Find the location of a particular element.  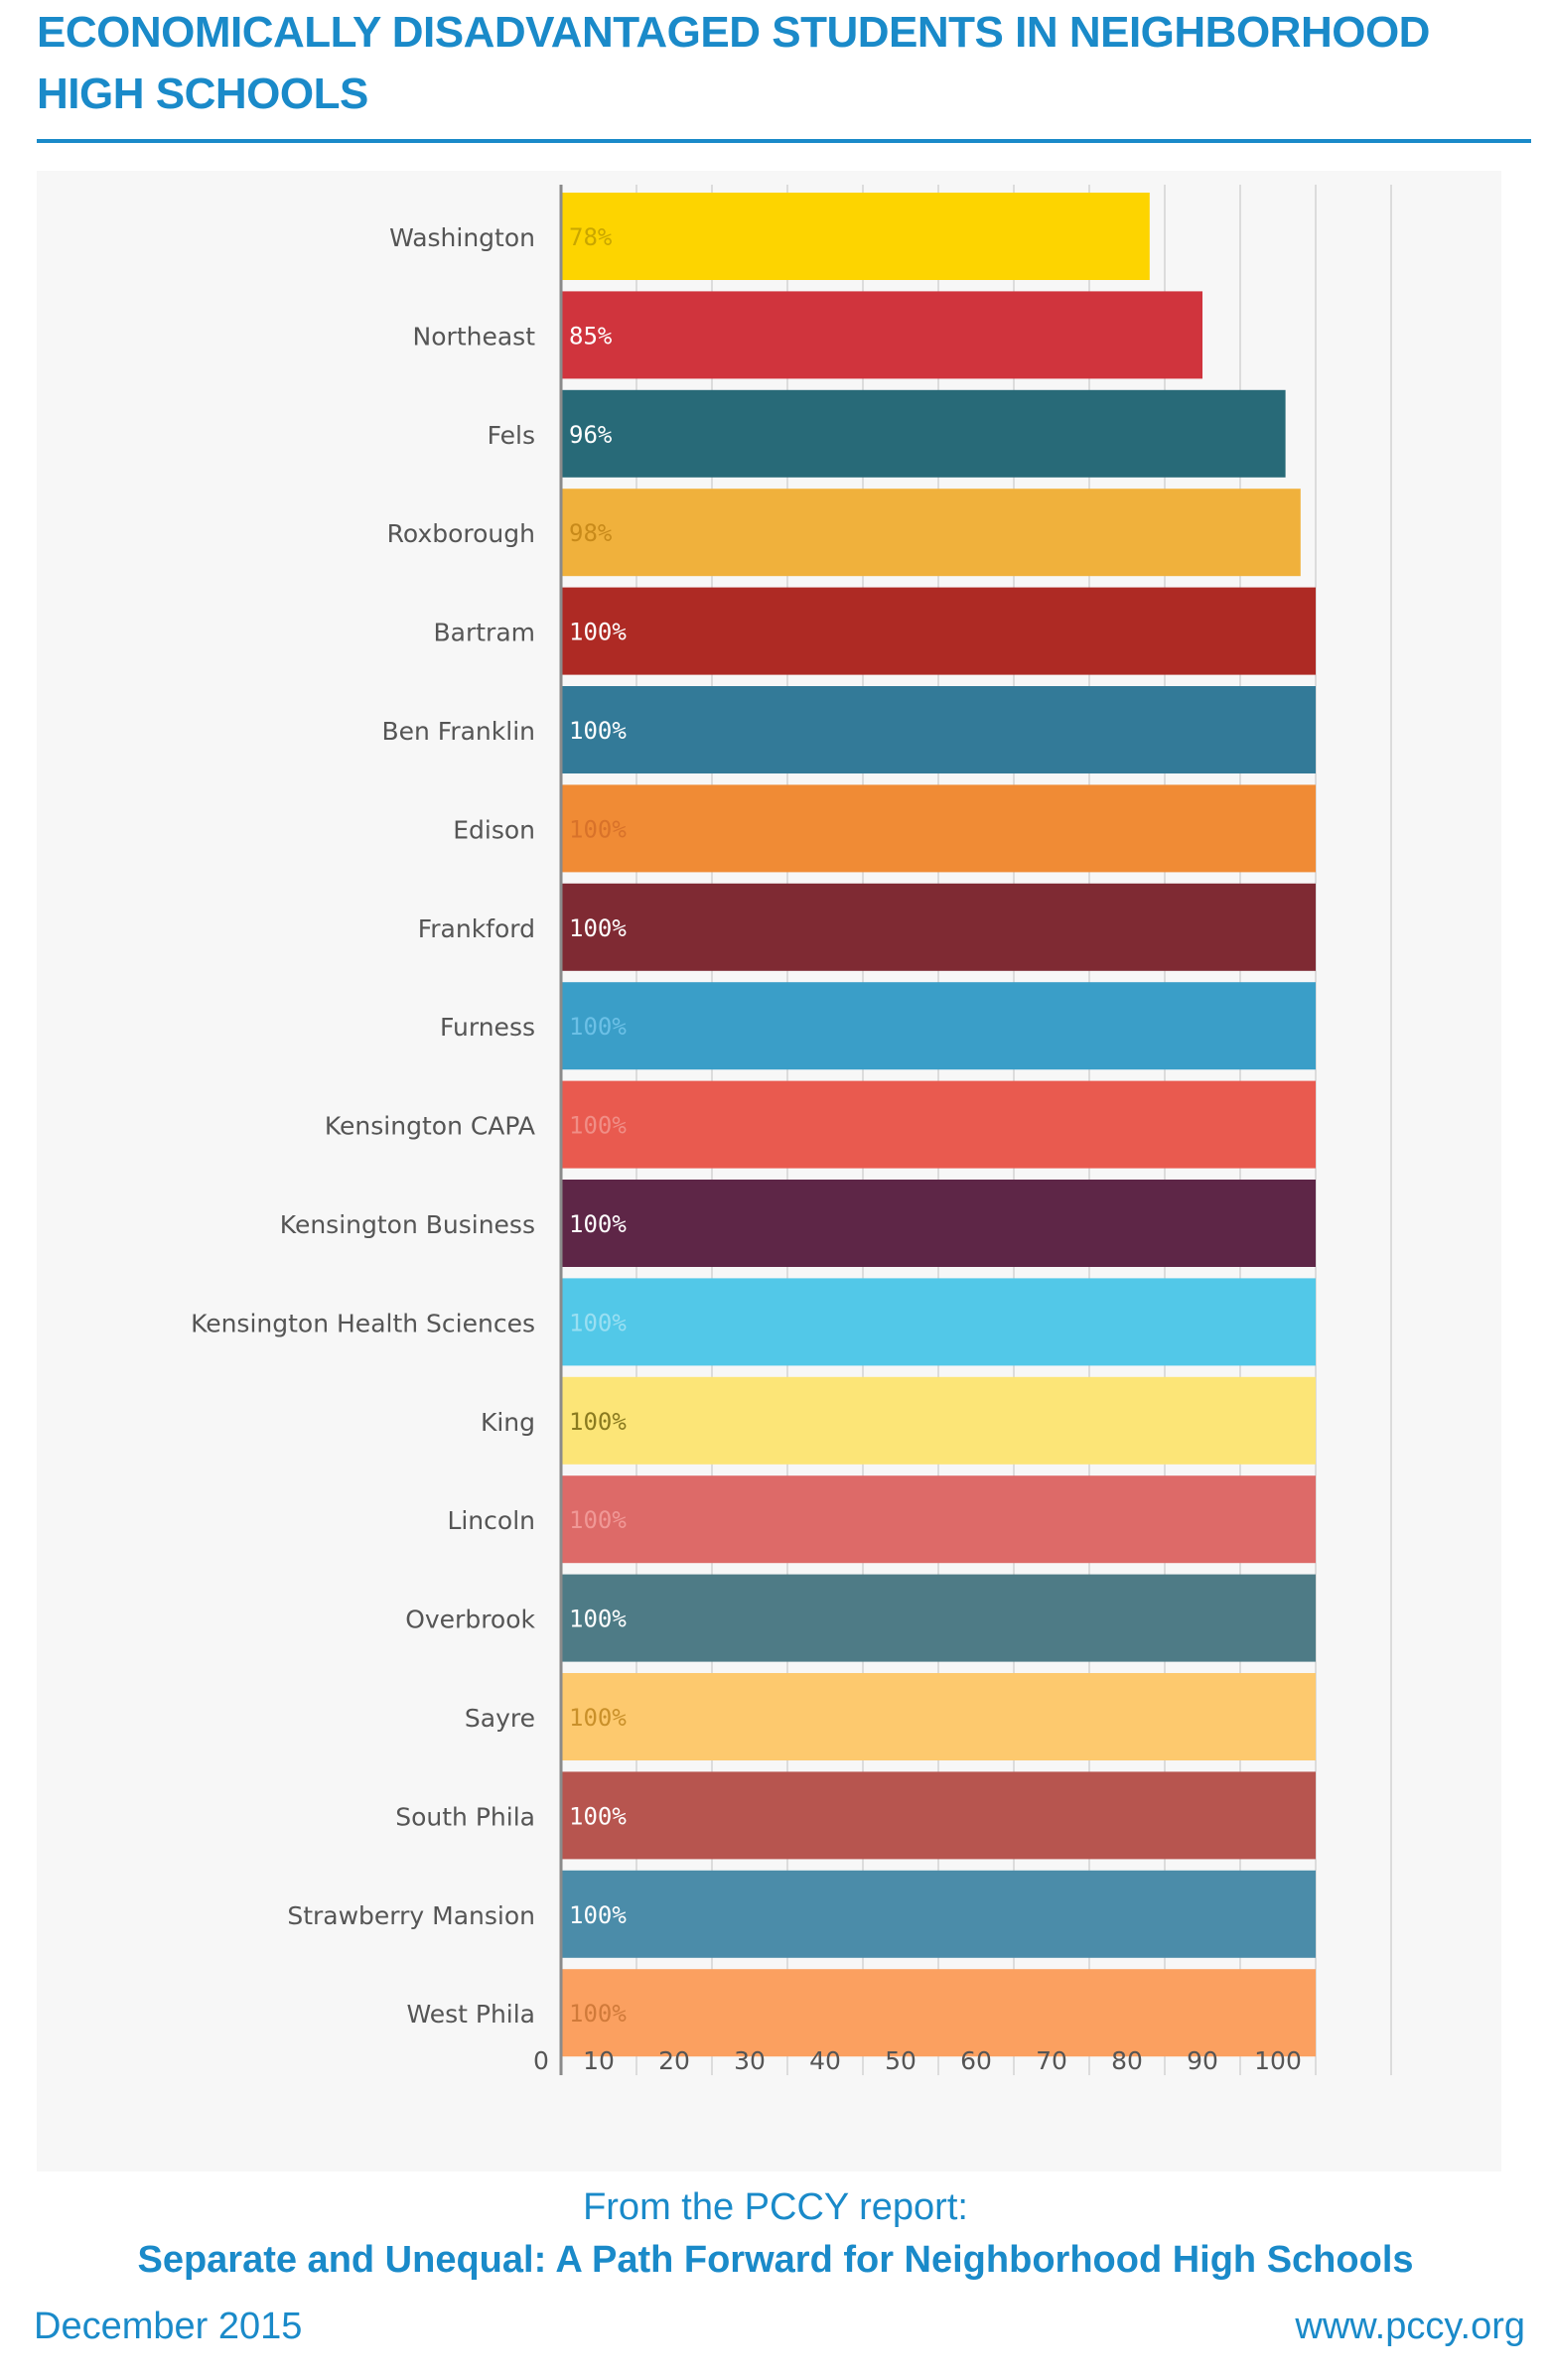

x-tick-label: 30 is located at coordinates (750, 2060).